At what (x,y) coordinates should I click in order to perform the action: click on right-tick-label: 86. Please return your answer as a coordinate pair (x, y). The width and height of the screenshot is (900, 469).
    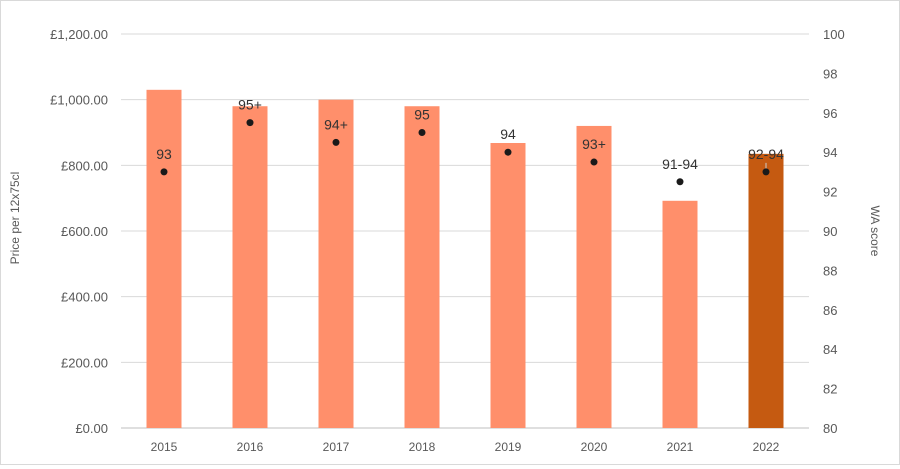
    Looking at the image, I should click on (830, 310).